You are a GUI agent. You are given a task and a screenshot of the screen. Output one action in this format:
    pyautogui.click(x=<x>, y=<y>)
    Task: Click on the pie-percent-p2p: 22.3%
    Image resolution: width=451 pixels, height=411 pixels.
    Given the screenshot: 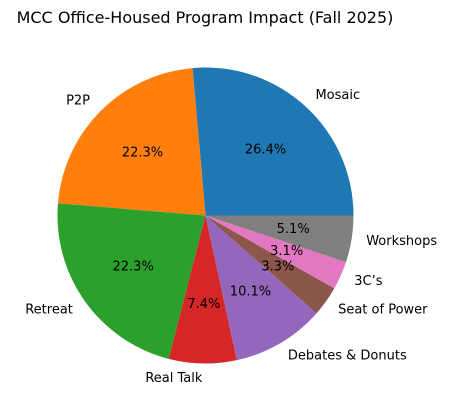 What is the action you would take?
    pyautogui.click(x=142, y=152)
    